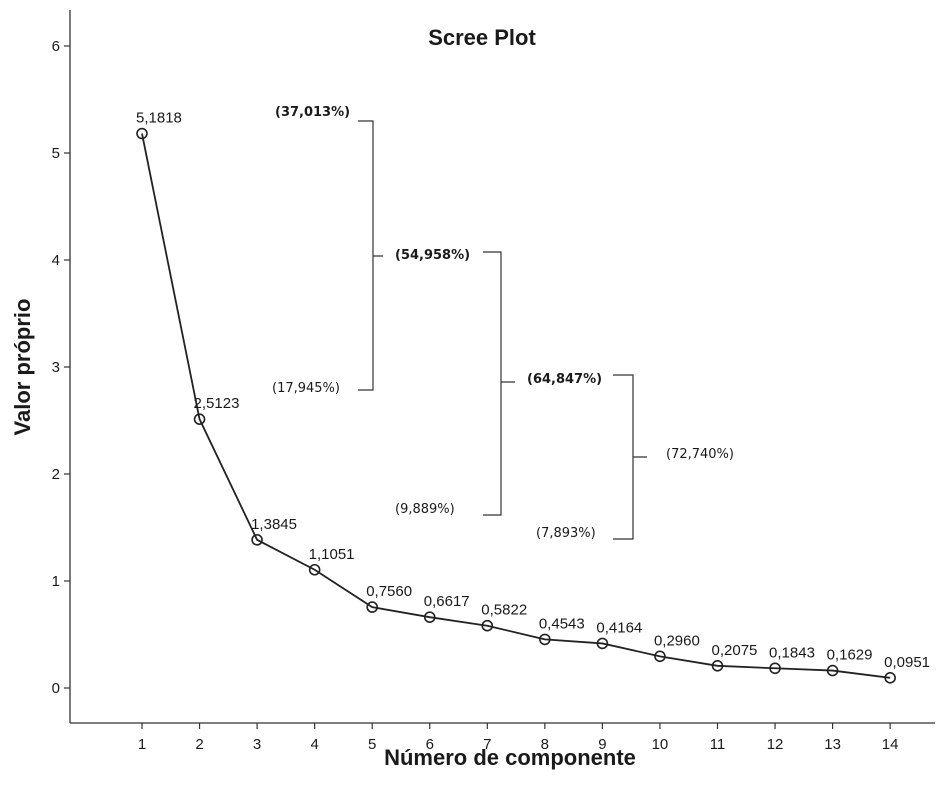  I want to click on annotation-cumulative-2: (54,958%), so click(432, 255).